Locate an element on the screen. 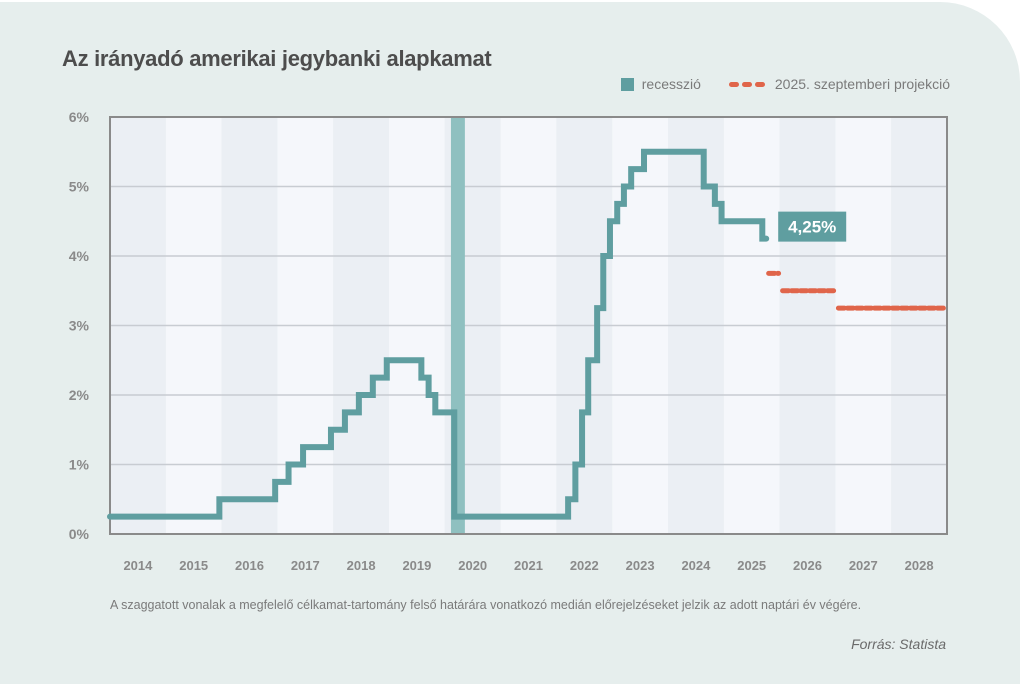  x-tick-label: 2014 is located at coordinates (138, 565).